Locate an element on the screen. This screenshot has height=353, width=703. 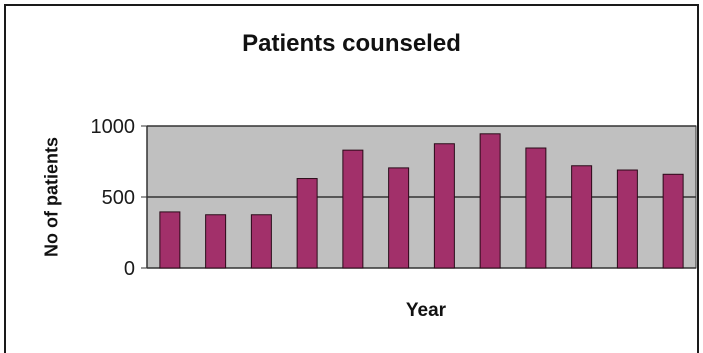
y-axis: 0 500 1000 is located at coordinates (119, 198).